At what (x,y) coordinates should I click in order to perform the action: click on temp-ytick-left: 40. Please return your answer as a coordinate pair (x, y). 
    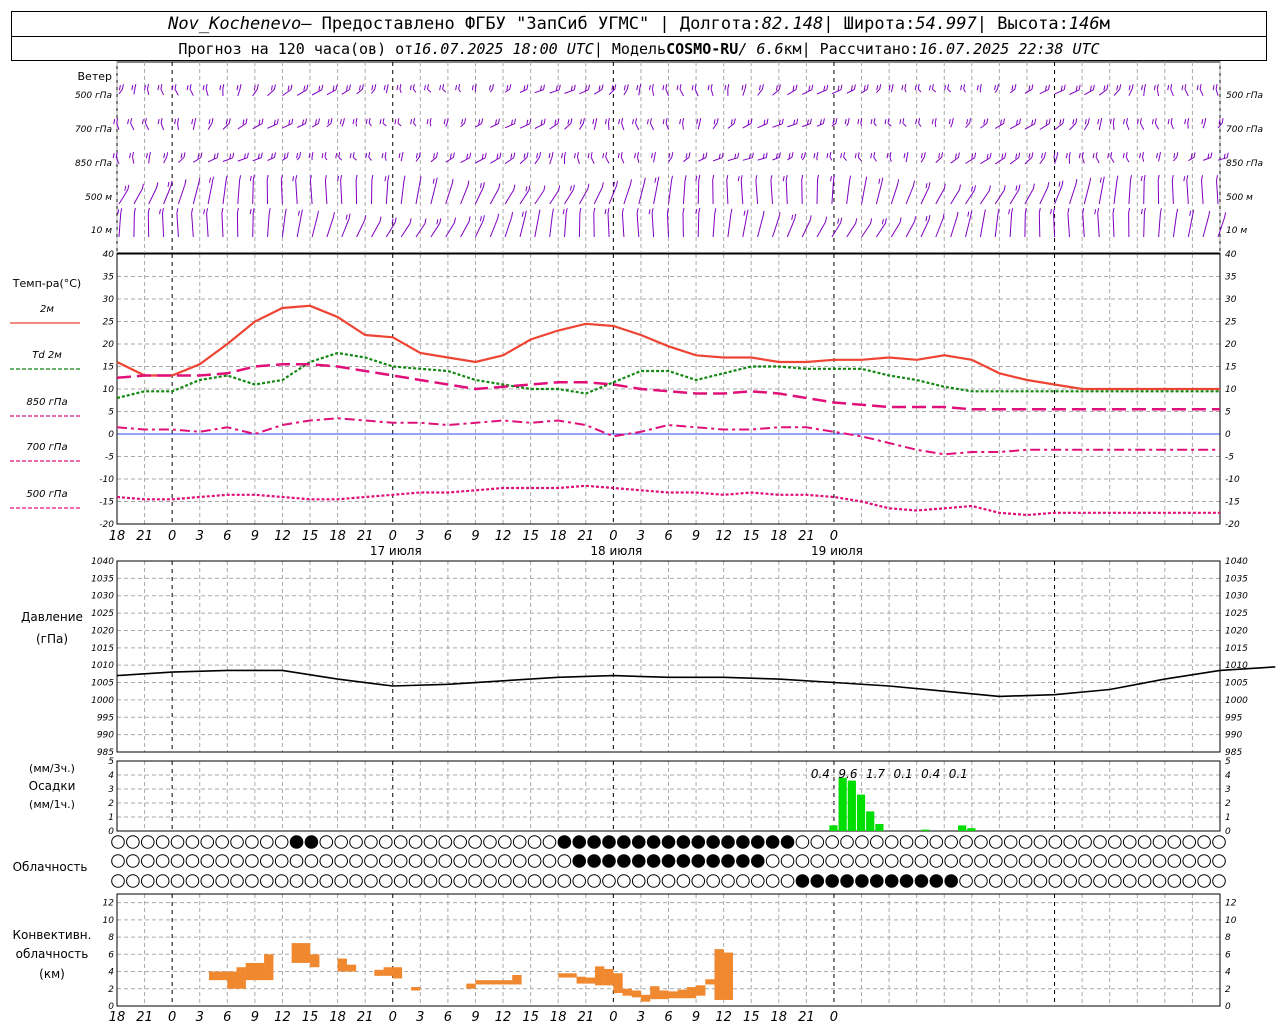
    Looking at the image, I should click on (109, 255).